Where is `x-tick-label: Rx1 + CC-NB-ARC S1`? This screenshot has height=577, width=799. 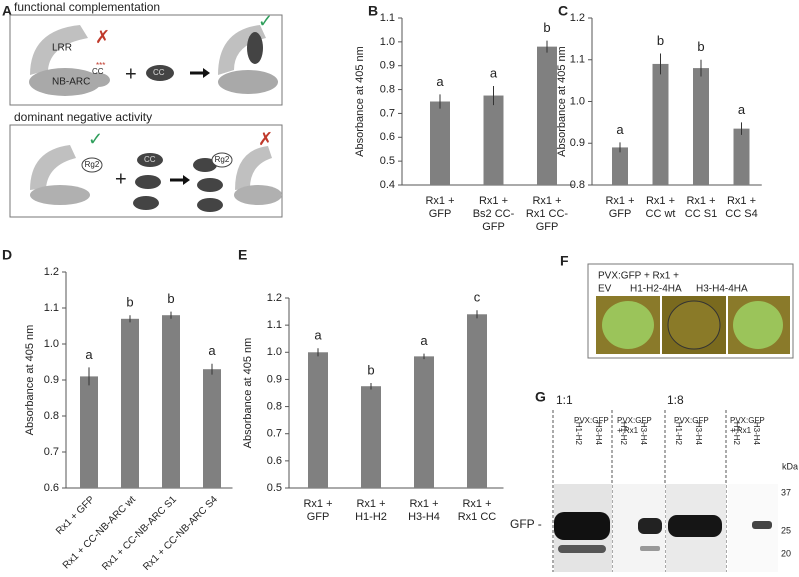
x-tick-label: Rx1 + CC-NB-ARC S1 is located at coordinates (139, 533).